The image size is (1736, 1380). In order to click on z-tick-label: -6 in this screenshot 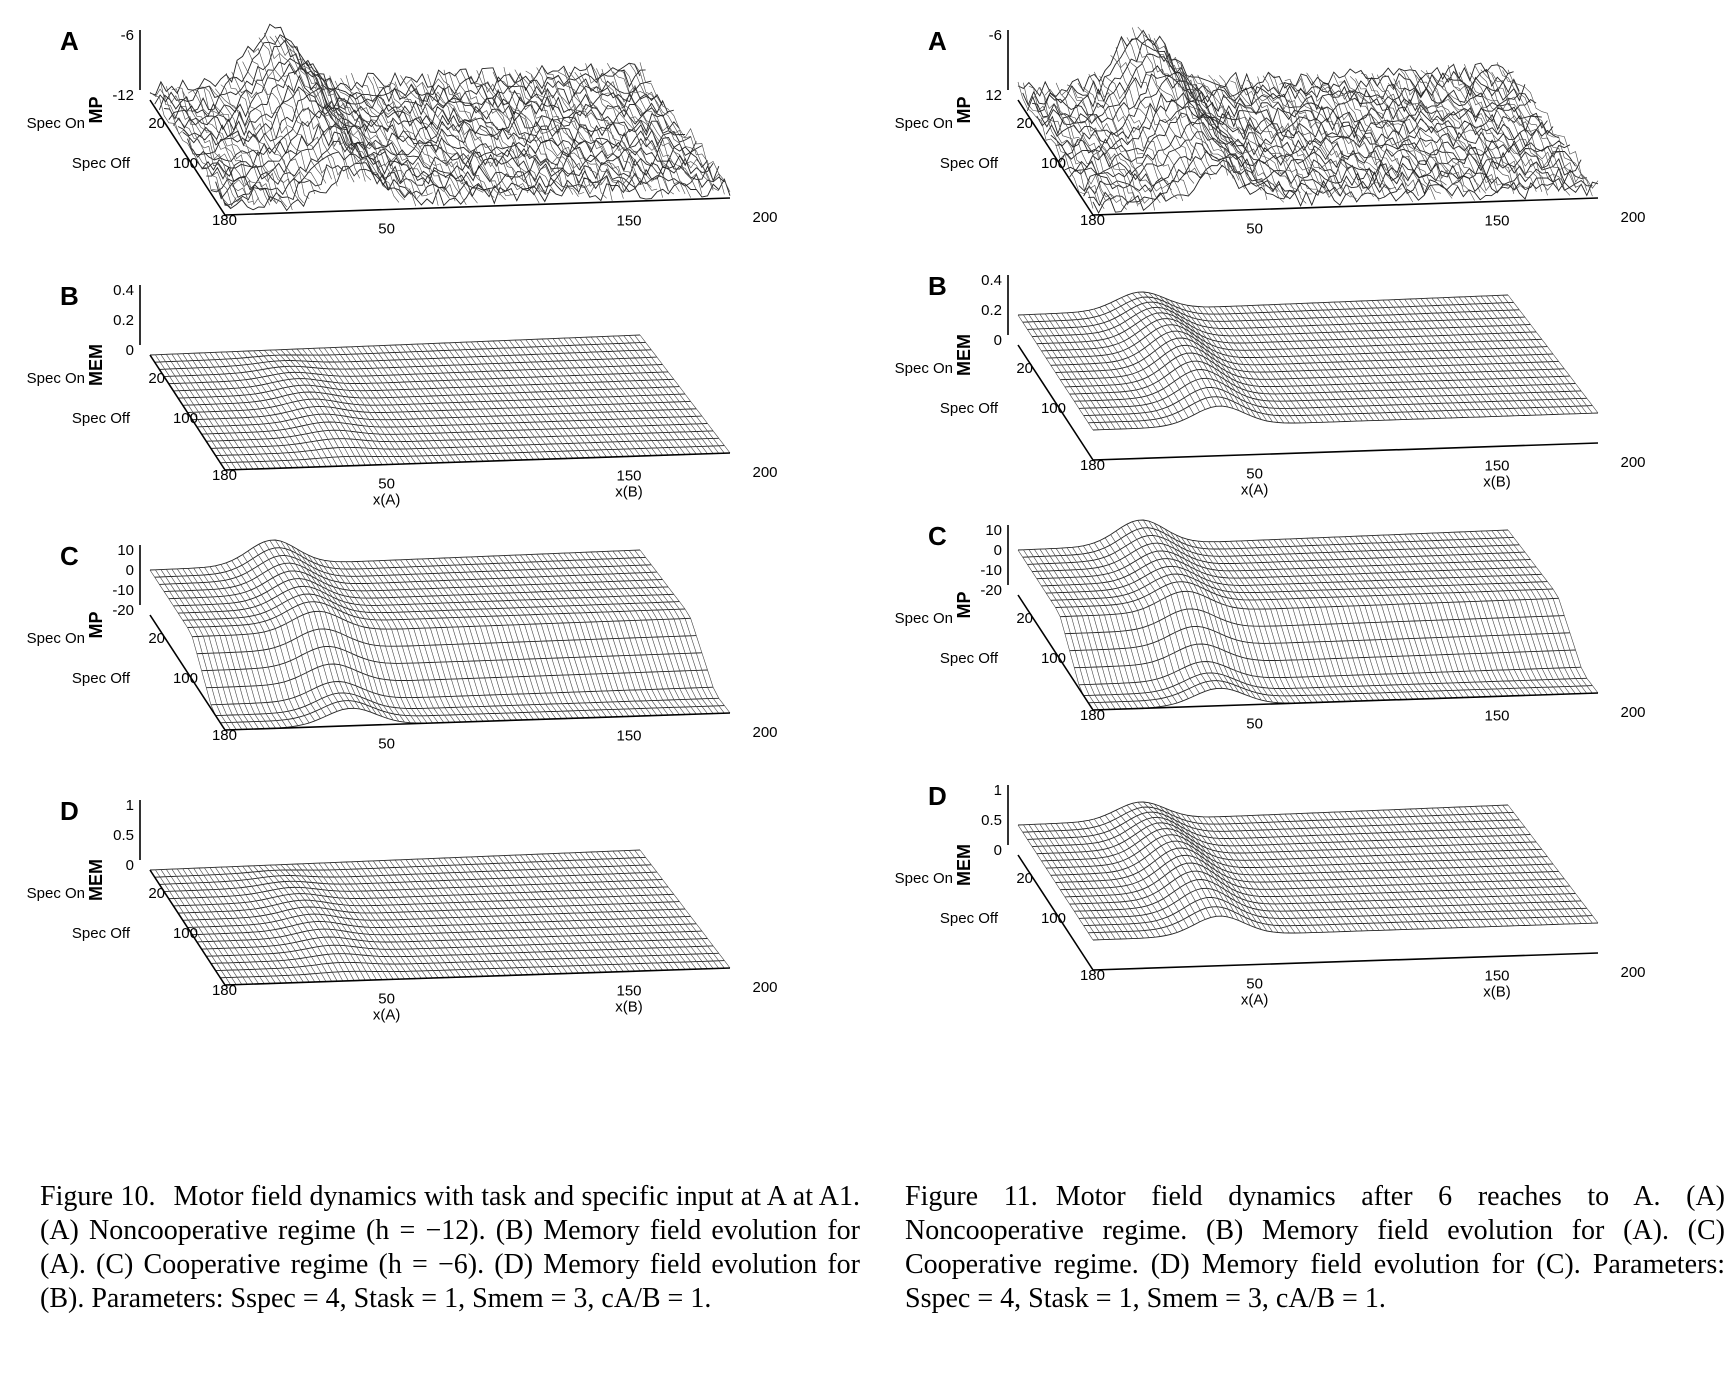, I will do `click(995, 35)`.